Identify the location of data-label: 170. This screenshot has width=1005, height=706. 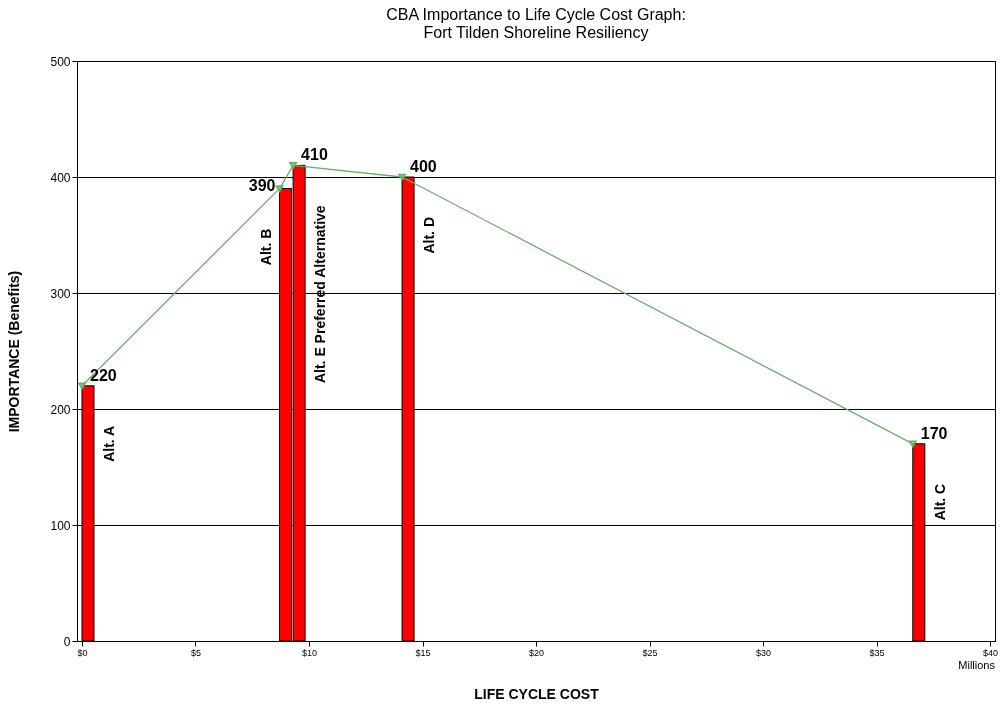
(934, 433).